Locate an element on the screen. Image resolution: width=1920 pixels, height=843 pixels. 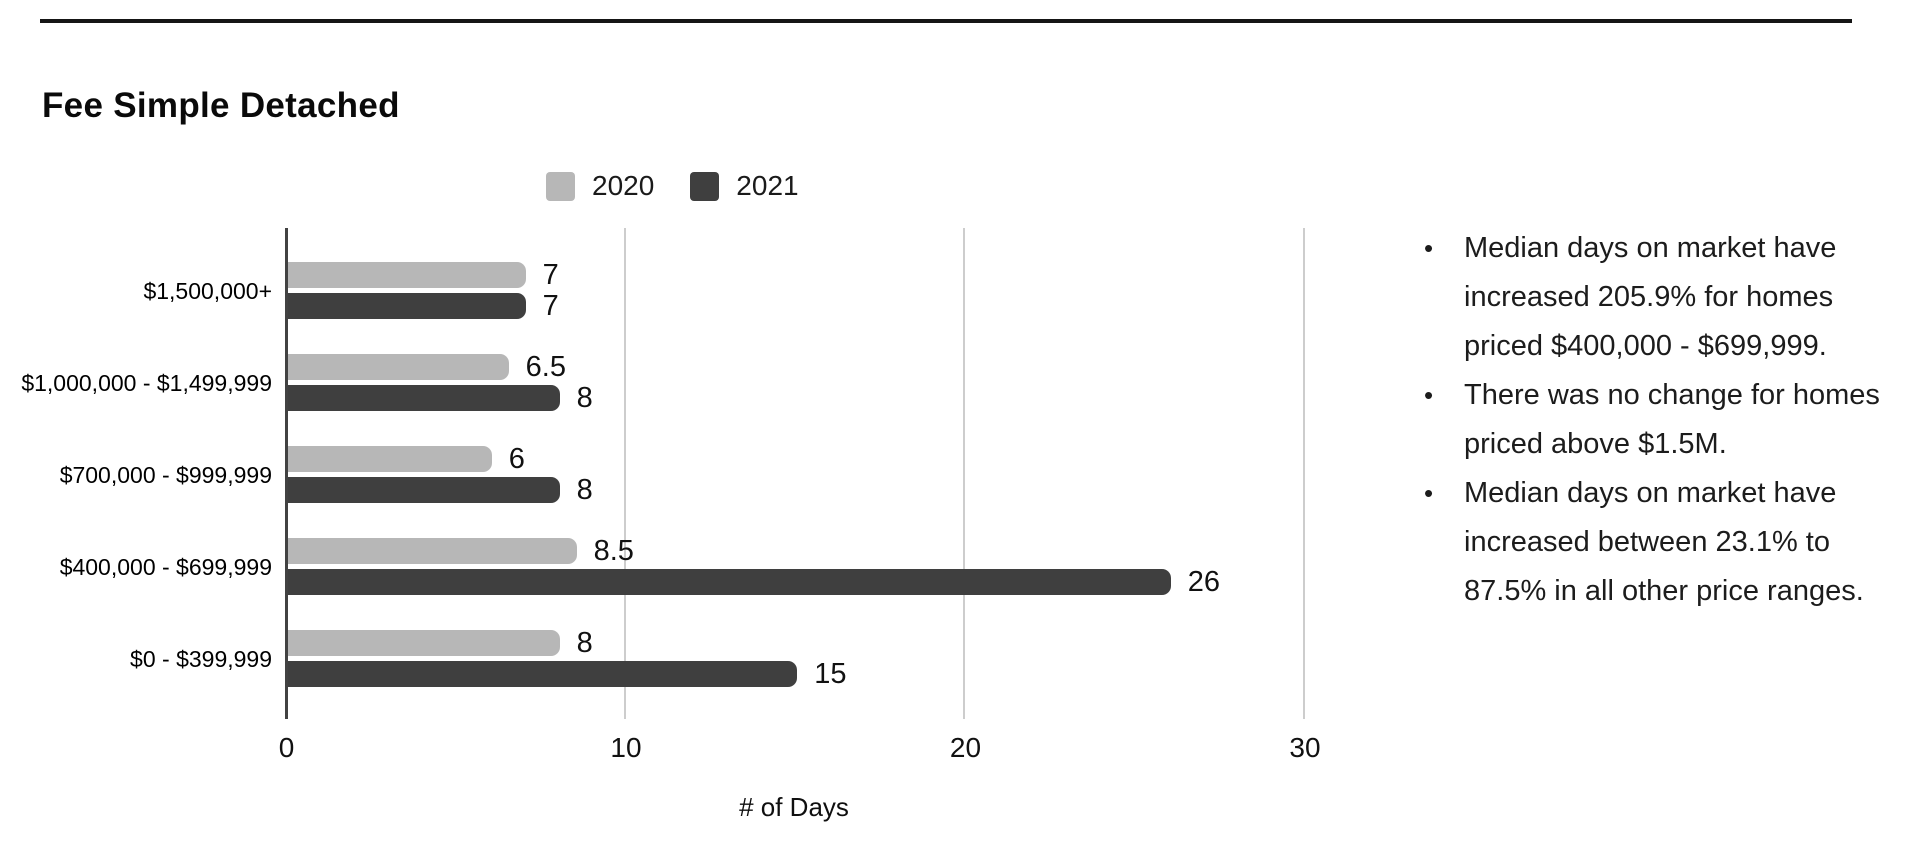
legend-label: 2020 is located at coordinates (623, 185).